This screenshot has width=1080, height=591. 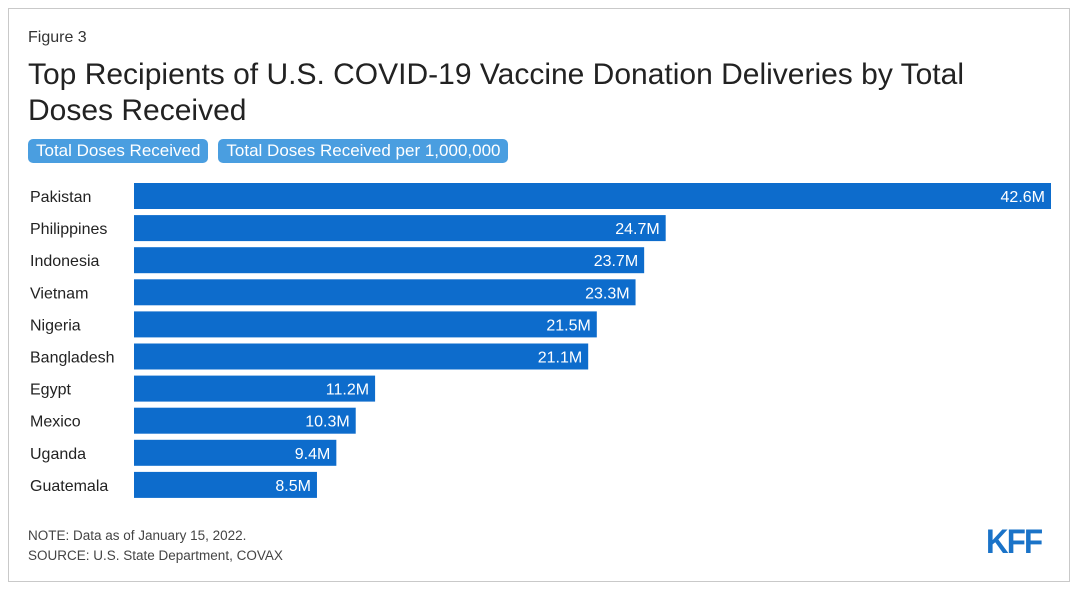 What do you see at coordinates (560, 358) in the screenshot?
I see `bar-value-label: 21.1M` at bounding box center [560, 358].